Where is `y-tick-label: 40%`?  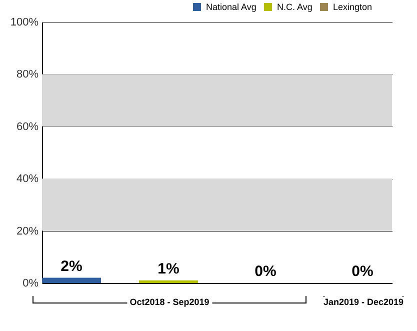 y-tick-label: 40% is located at coordinates (27, 179).